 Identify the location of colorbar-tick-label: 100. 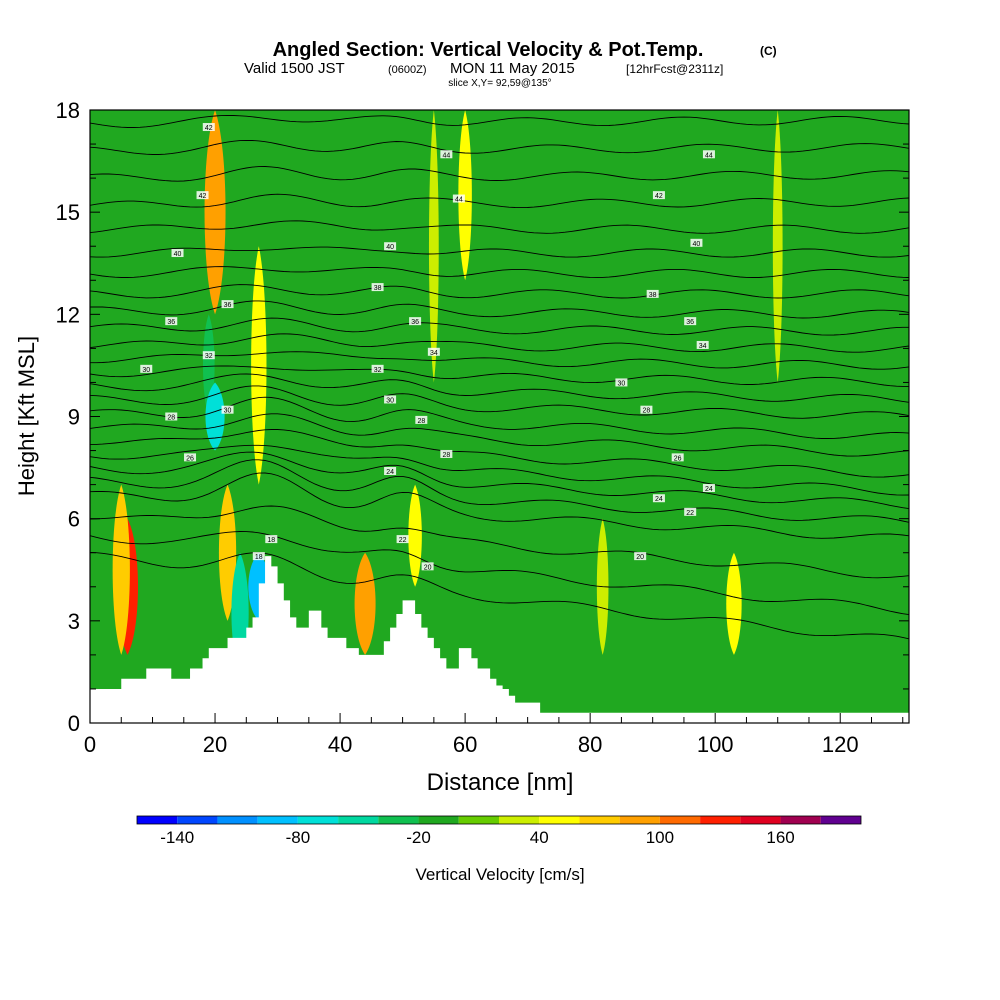
(660, 837).